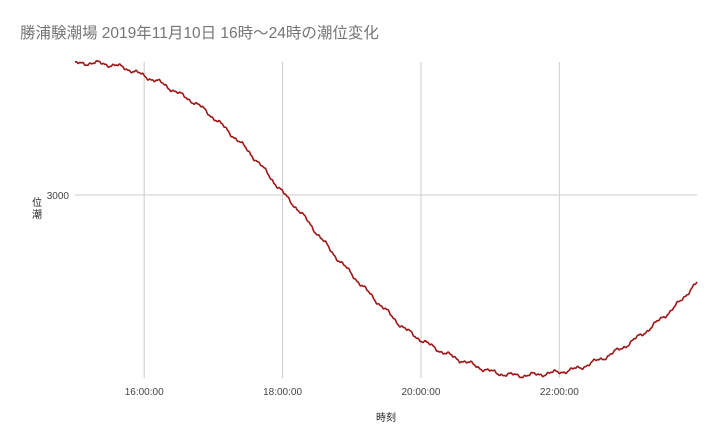 The width and height of the screenshot is (720, 445). Describe the element at coordinates (144, 392) in the screenshot. I see `x-tick-label: 16:00:00` at that location.